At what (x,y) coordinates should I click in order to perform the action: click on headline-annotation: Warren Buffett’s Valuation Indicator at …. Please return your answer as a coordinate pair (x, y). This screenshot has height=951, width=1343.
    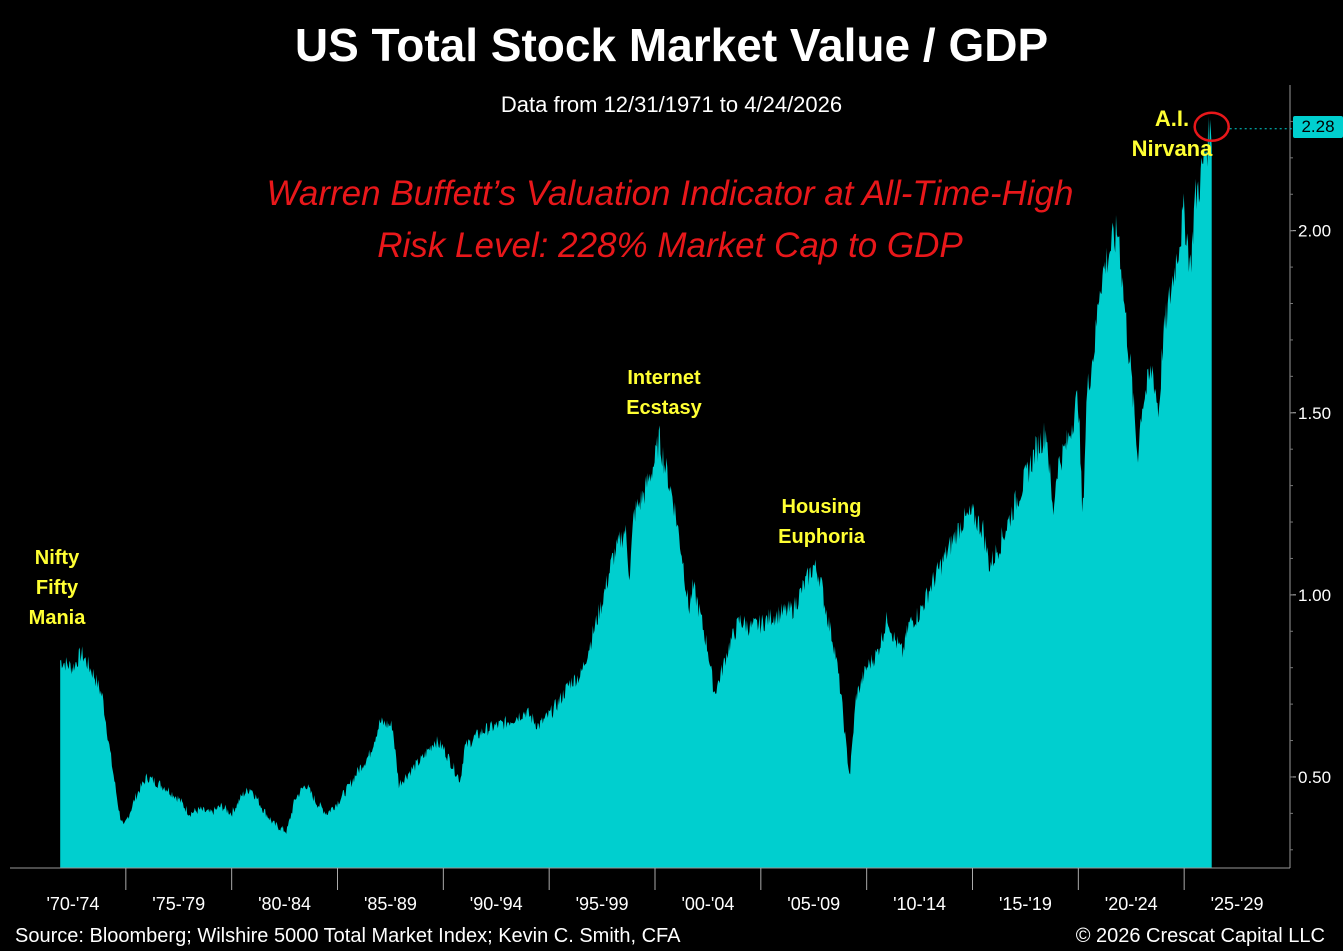
    Looking at the image, I should click on (670, 219).